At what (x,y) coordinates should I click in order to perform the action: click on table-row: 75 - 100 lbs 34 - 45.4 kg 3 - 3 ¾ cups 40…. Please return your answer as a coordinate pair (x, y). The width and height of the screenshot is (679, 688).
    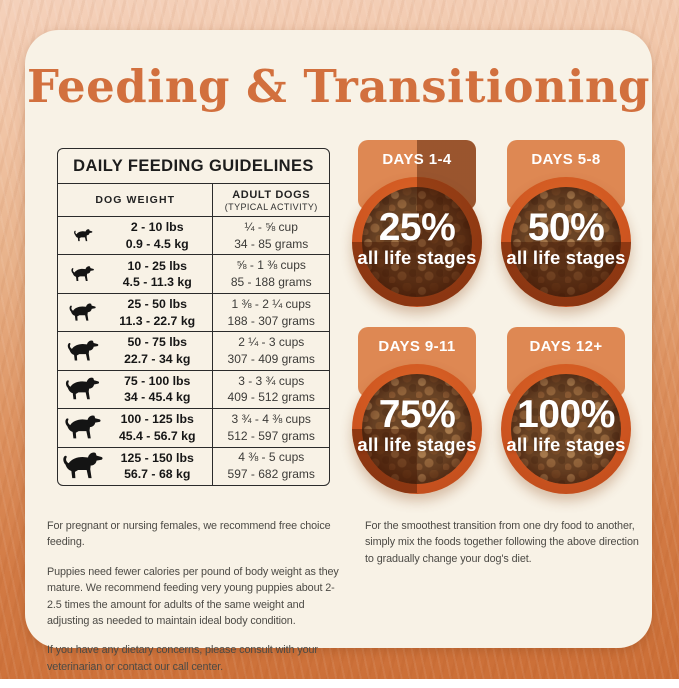
    Looking at the image, I should click on (193, 390).